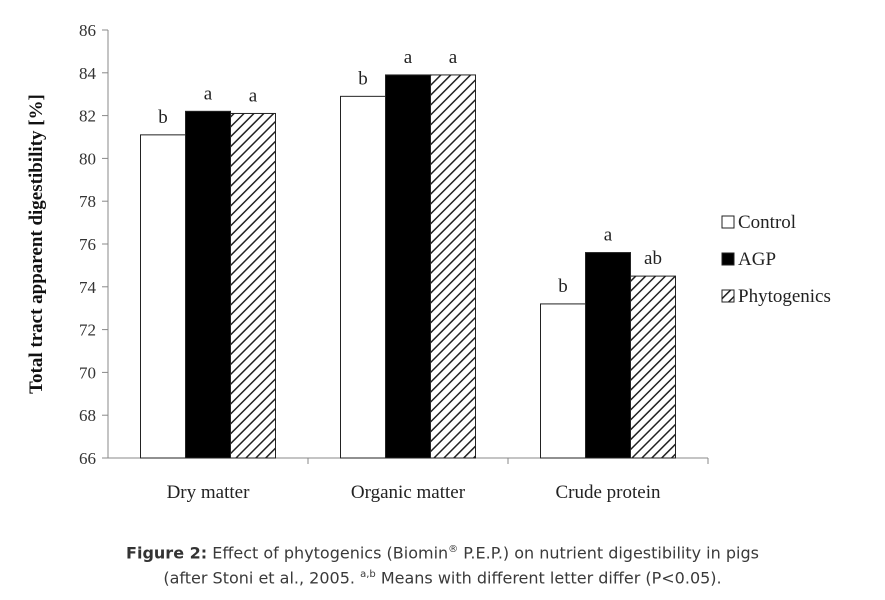 The width and height of the screenshot is (885, 600). I want to click on bar-control-crude-protein, so click(563, 381).